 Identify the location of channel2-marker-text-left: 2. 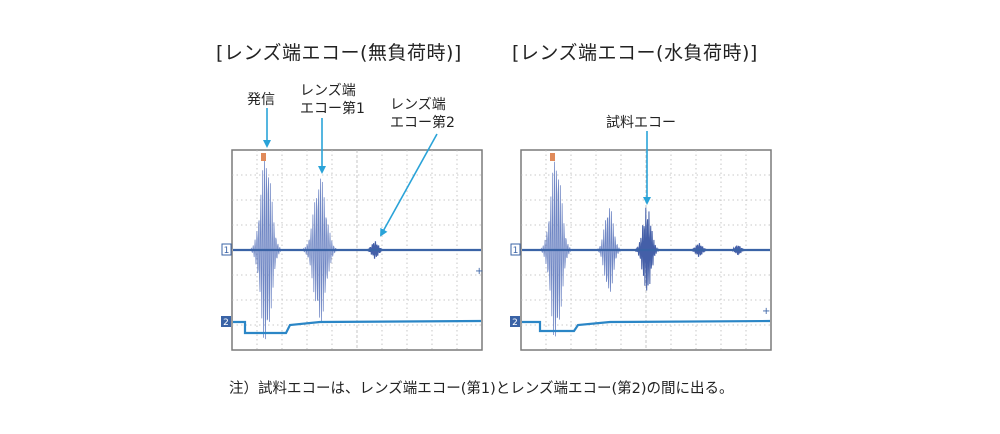
(226, 323).